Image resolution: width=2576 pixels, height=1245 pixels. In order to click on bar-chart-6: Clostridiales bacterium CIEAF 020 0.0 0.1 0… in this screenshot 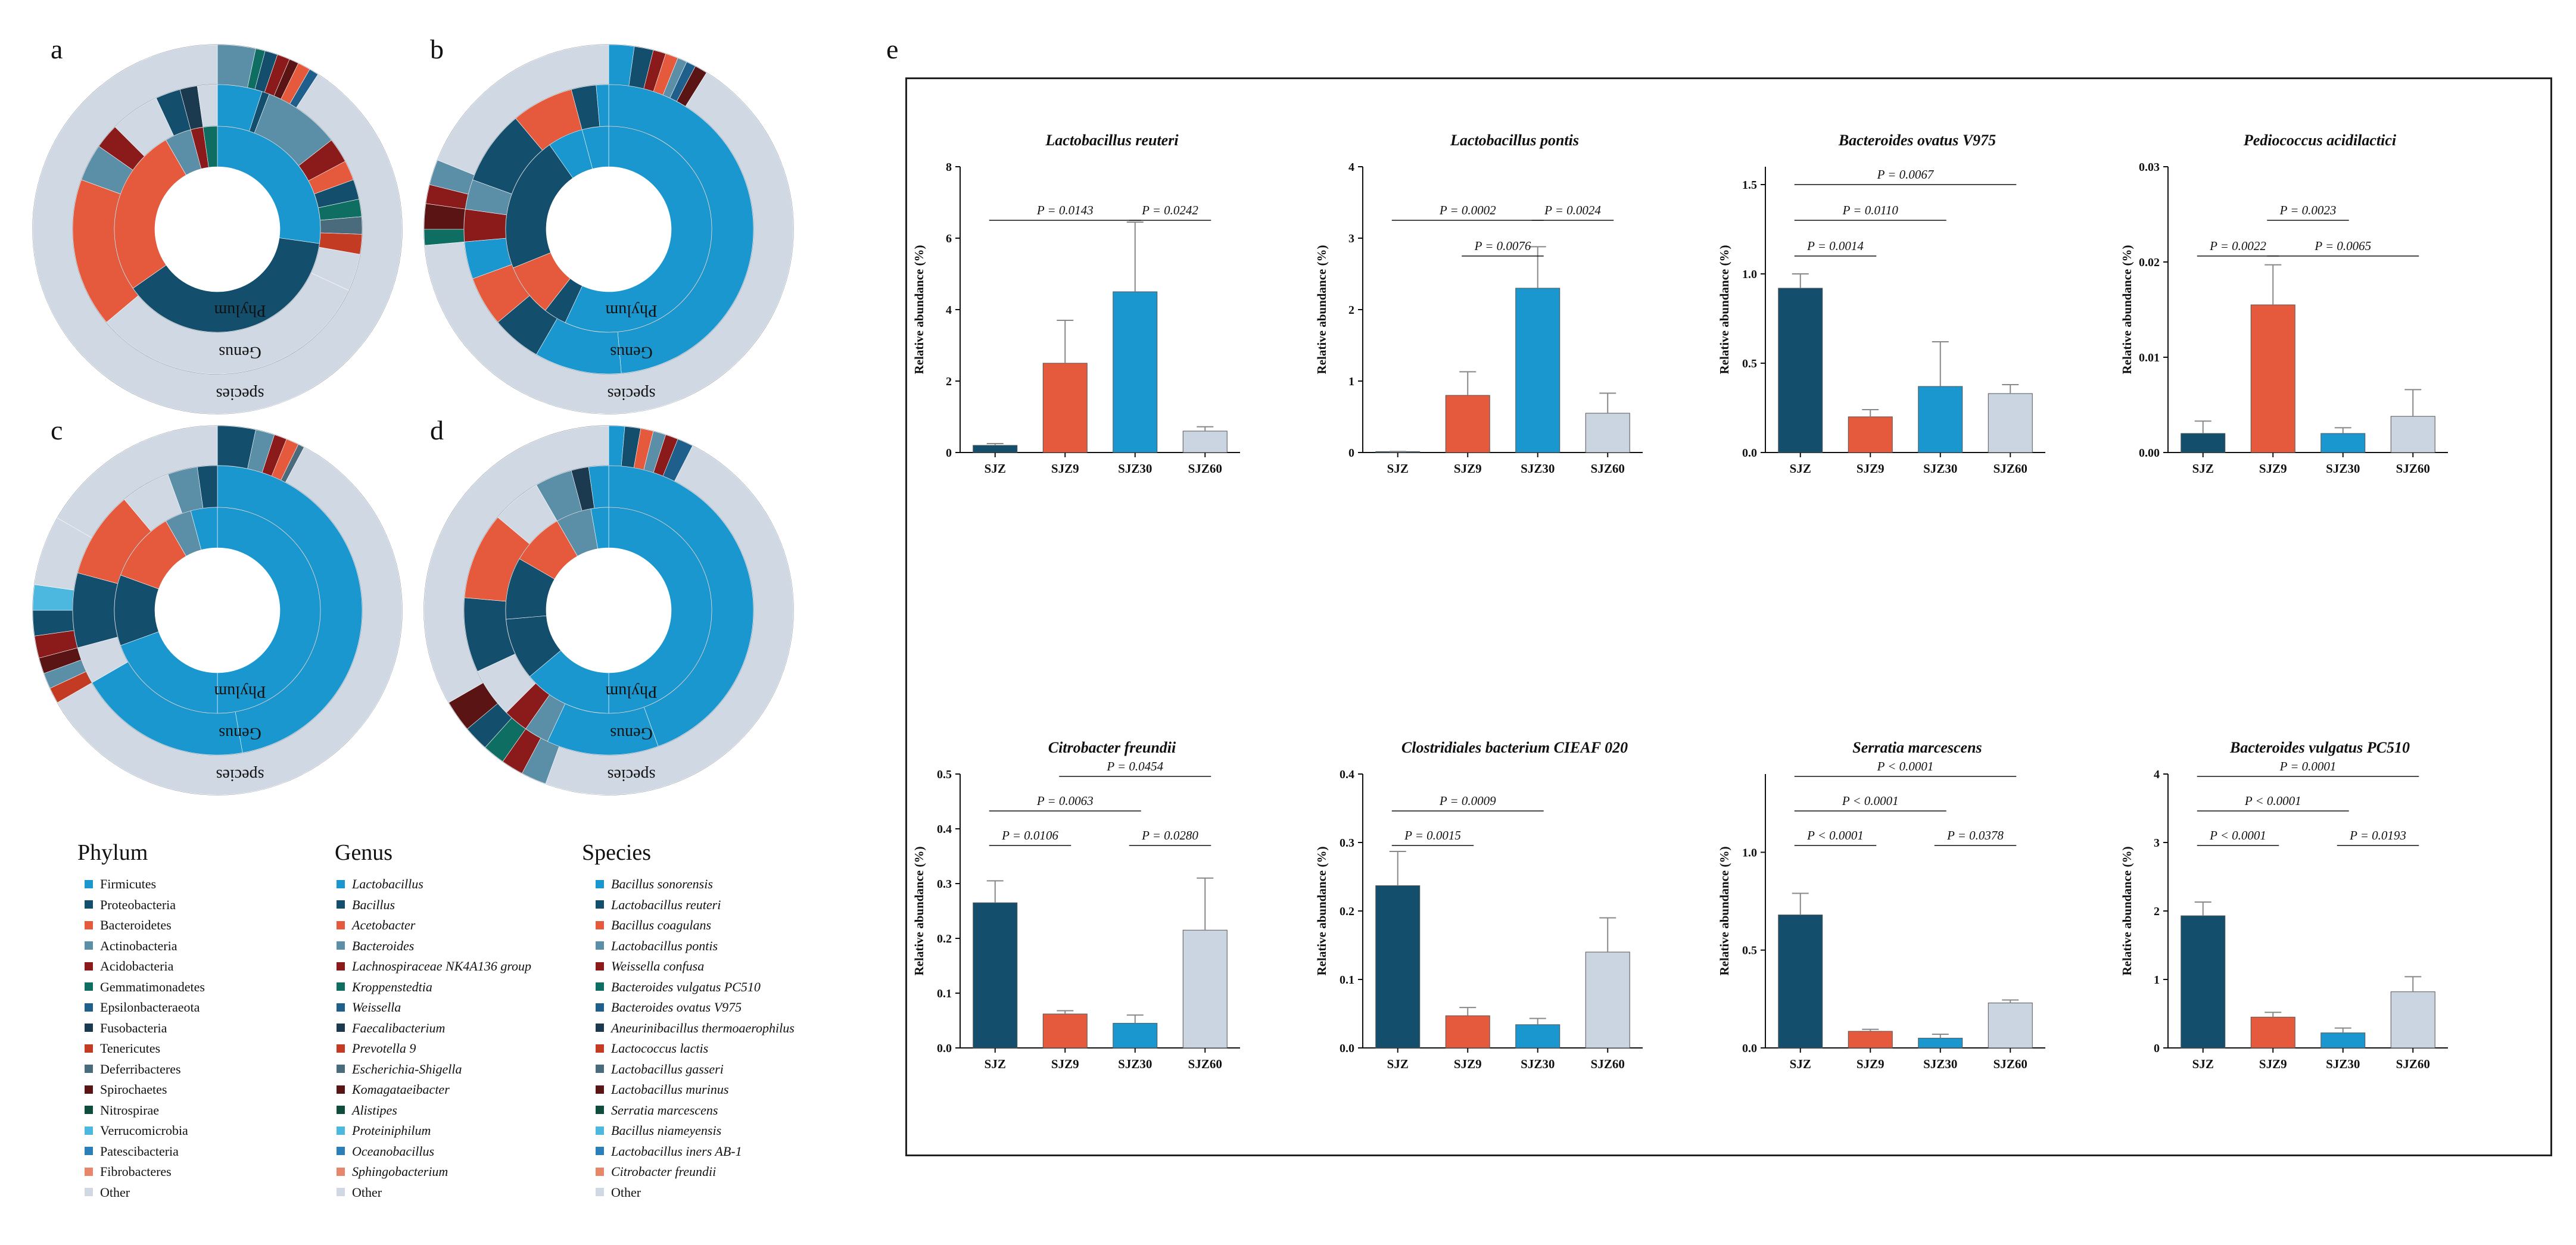, I will do `click(1479, 905)`.